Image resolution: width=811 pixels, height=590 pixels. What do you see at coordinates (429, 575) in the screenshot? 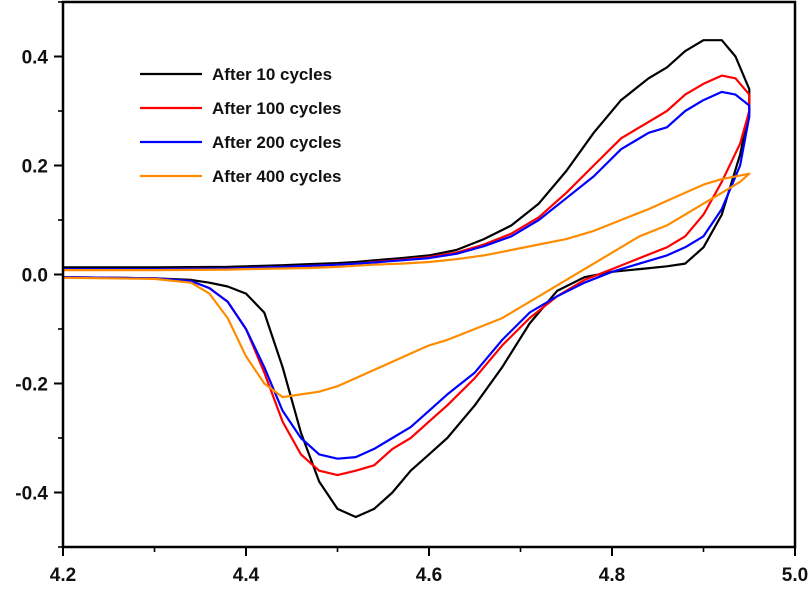
I see `x-tick-label: 4.6` at bounding box center [429, 575].